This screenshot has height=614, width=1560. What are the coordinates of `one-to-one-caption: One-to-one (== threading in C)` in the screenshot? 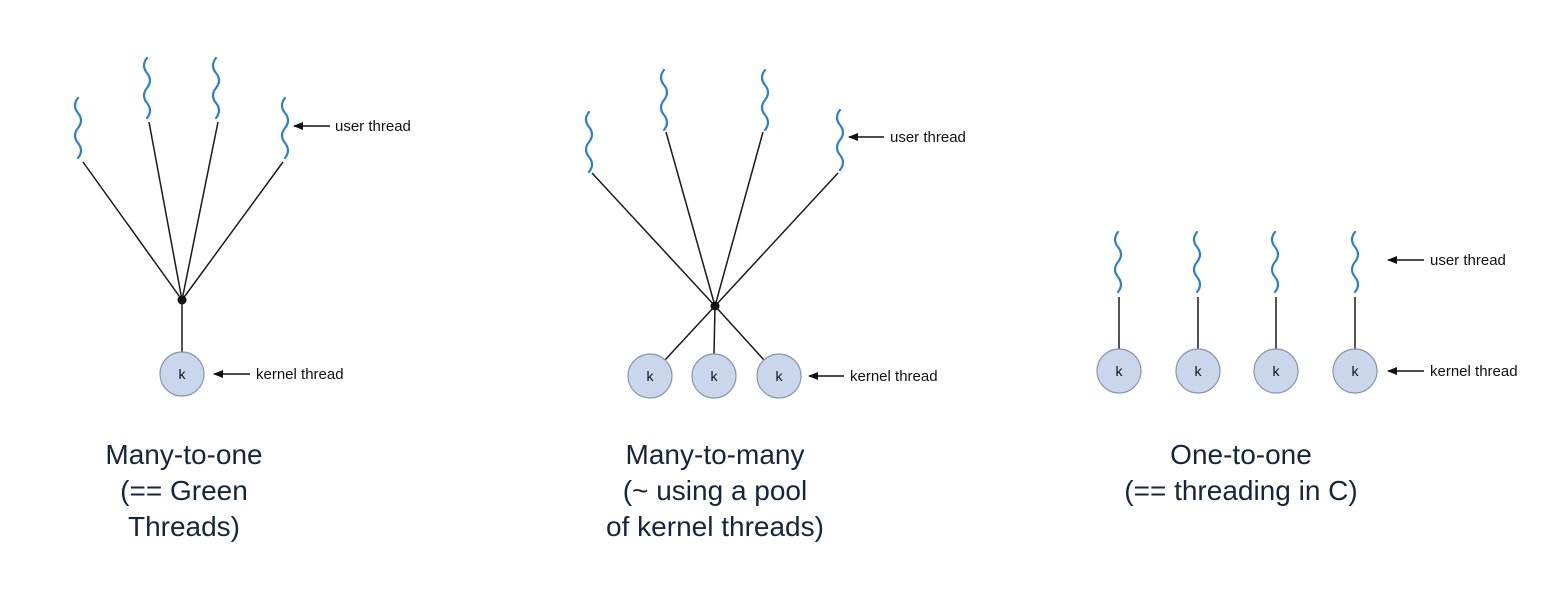 It's located at (1241, 473).